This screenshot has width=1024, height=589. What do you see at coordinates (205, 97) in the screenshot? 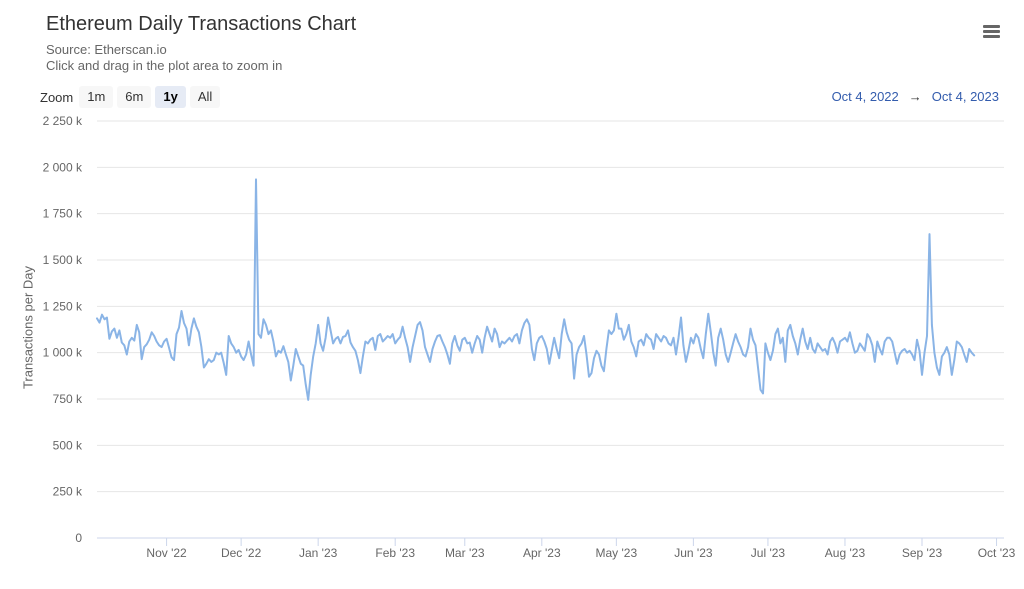
I see `zoom-all-button: All` at bounding box center [205, 97].